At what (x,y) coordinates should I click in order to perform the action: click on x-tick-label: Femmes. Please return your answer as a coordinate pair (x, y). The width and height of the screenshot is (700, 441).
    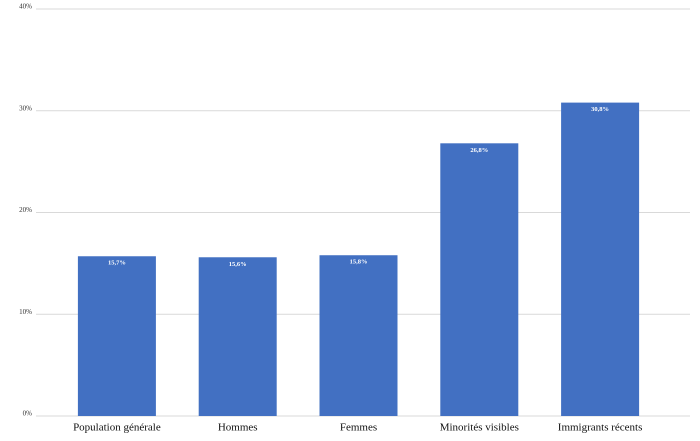
    Looking at the image, I should click on (358, 428).